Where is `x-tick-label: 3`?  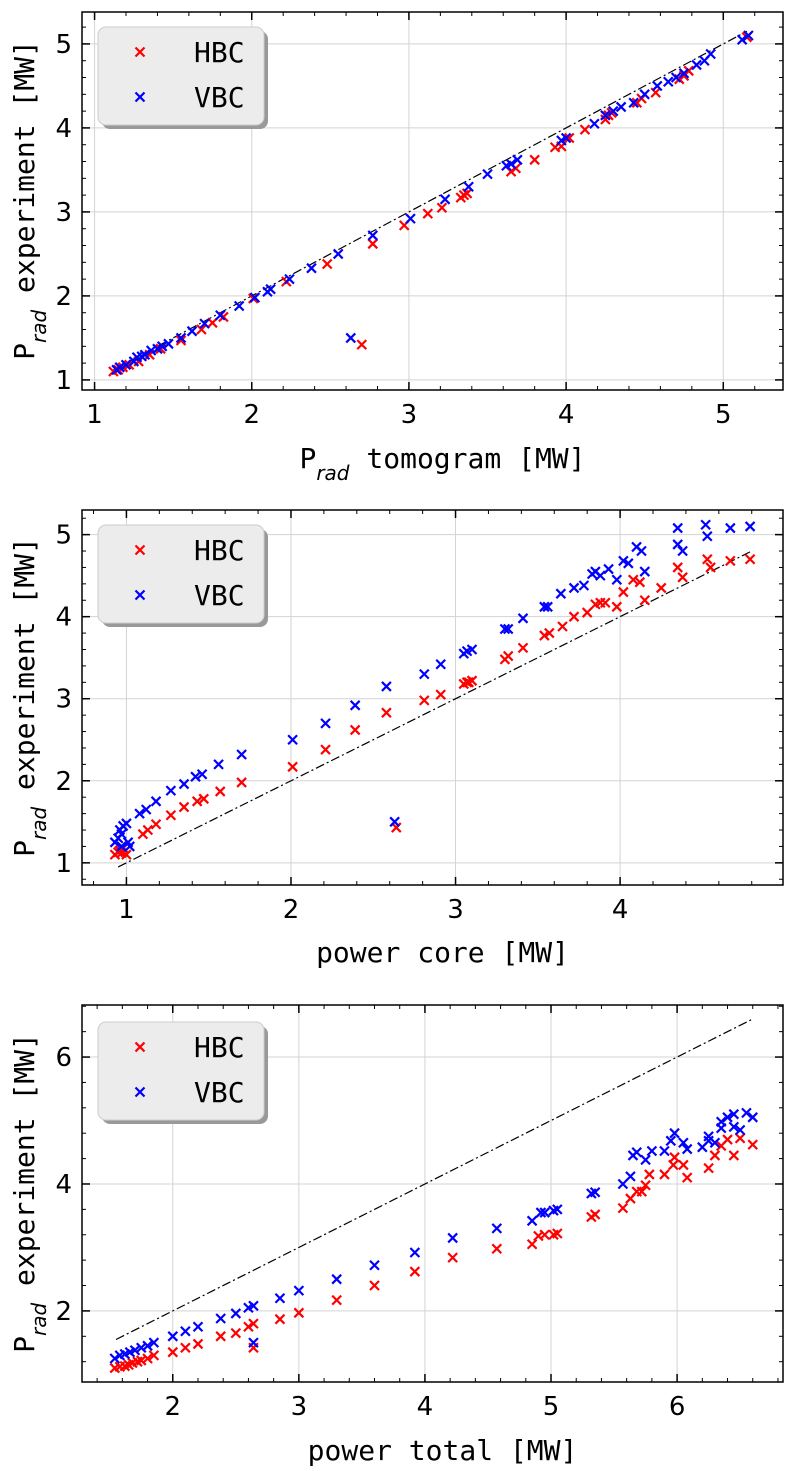
x-tick-label: 3 is located at coordinates (409, 415).